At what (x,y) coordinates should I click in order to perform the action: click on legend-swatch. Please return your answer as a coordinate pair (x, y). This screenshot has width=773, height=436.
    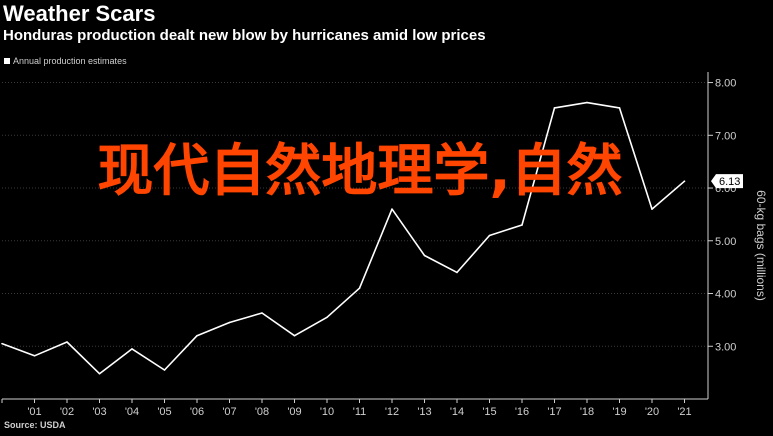
    Looking at the image, I should click on (7, 61).